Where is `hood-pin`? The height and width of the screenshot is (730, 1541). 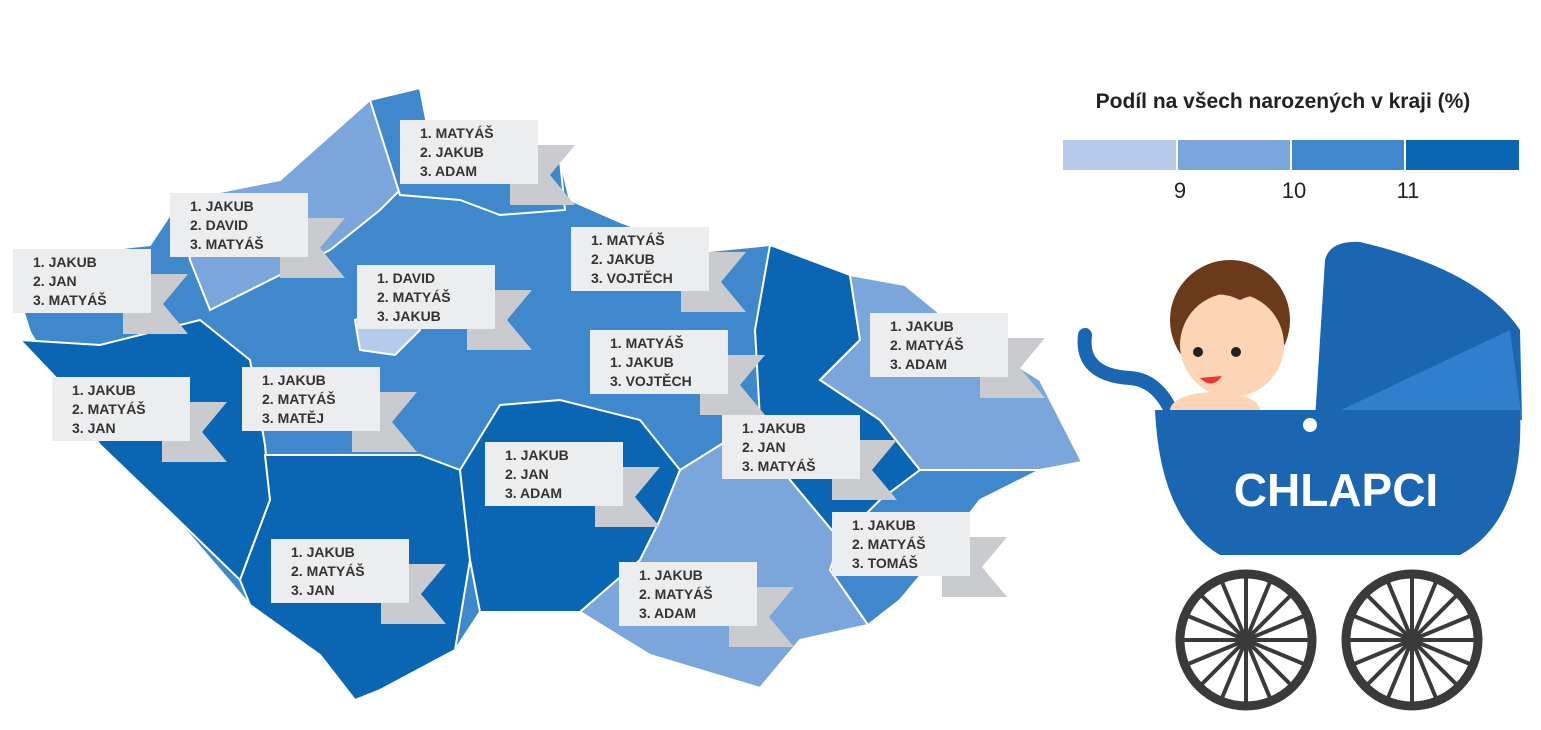 hood-pin is located at coordinates (1310, 425).